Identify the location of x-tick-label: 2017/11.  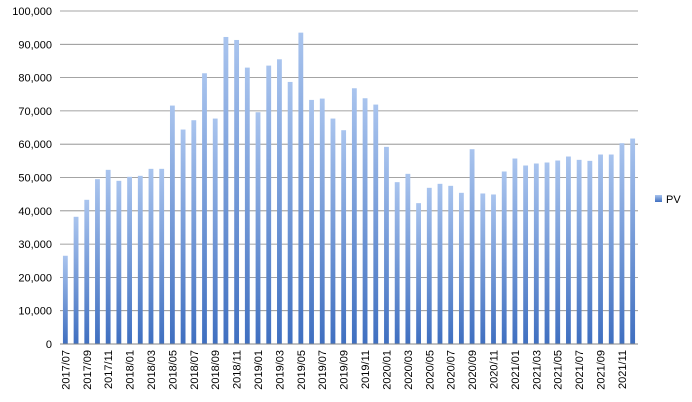
(109, 369).